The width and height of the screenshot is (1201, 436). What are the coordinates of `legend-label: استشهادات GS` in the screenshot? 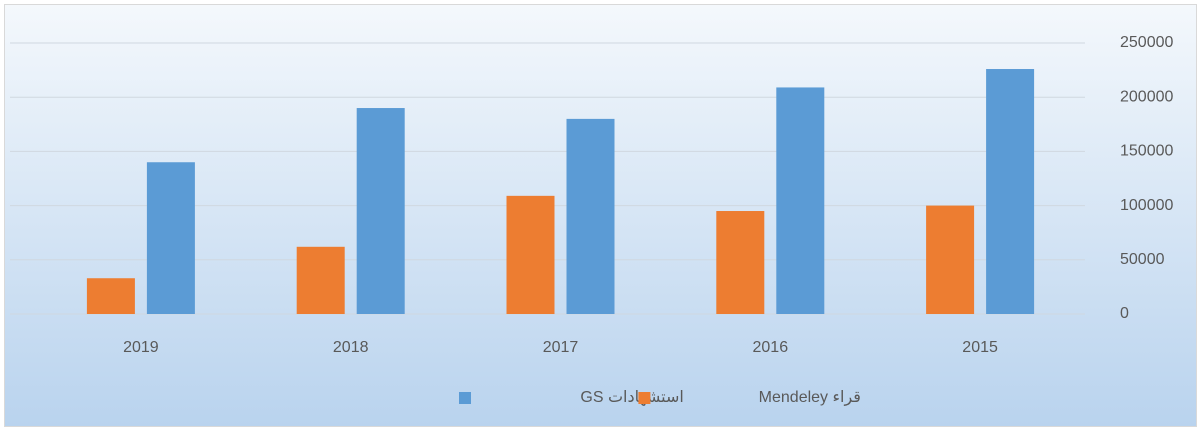 It's located at (631, 398).